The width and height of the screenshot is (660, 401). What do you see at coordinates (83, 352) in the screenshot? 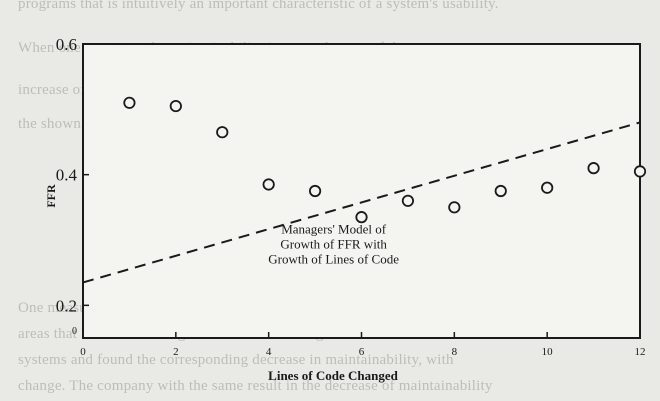
I see `x-tick-label: 0` at bounding box center [83, 352].